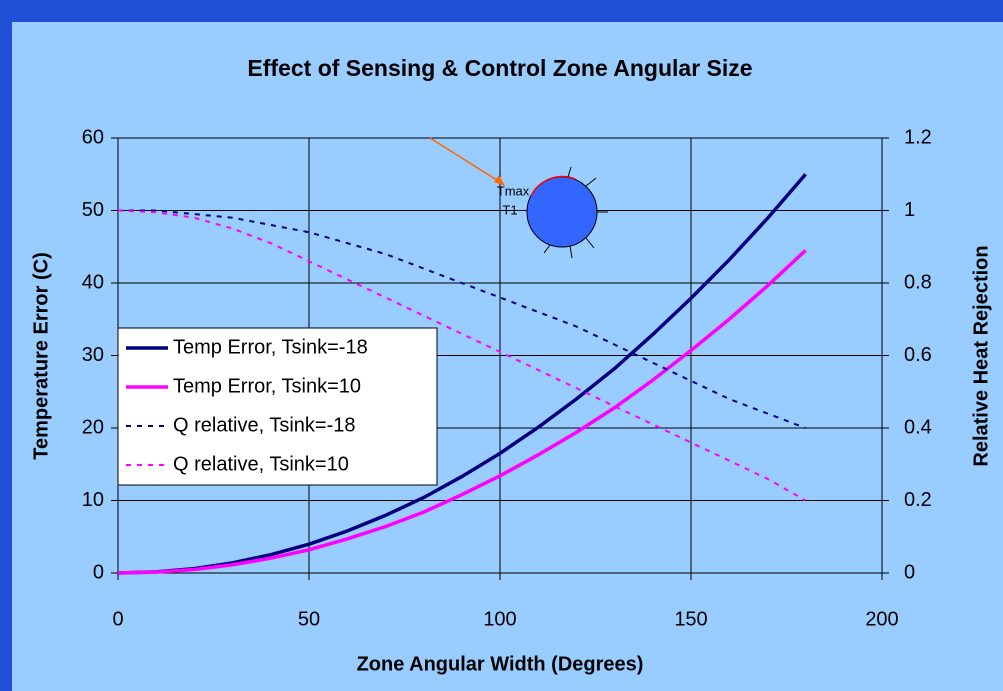 The image size is (1003, 691). What do you see at coordinates (918, 500) in the screenshot?
I see `y2-tick-label: 0.2` at bounding box center [918, 500].